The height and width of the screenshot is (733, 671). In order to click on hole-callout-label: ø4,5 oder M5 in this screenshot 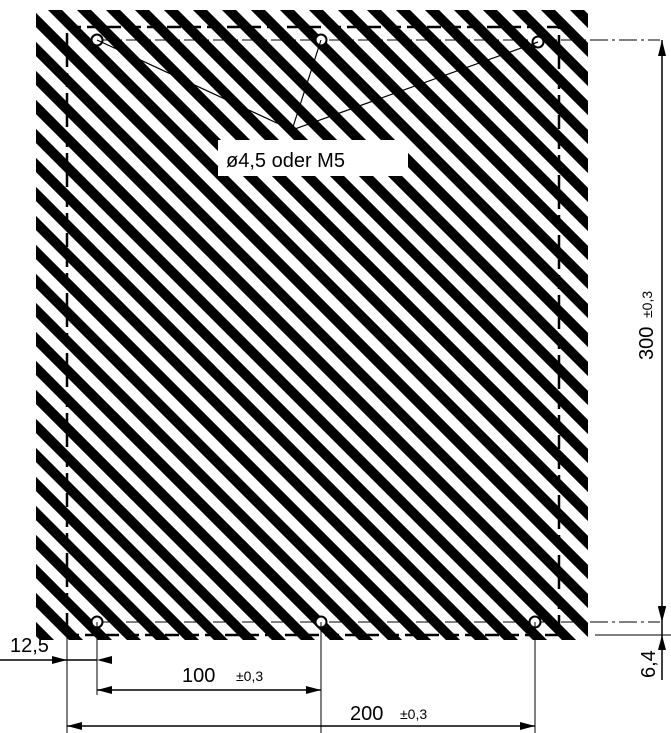, I will do `click(285, 161)`.